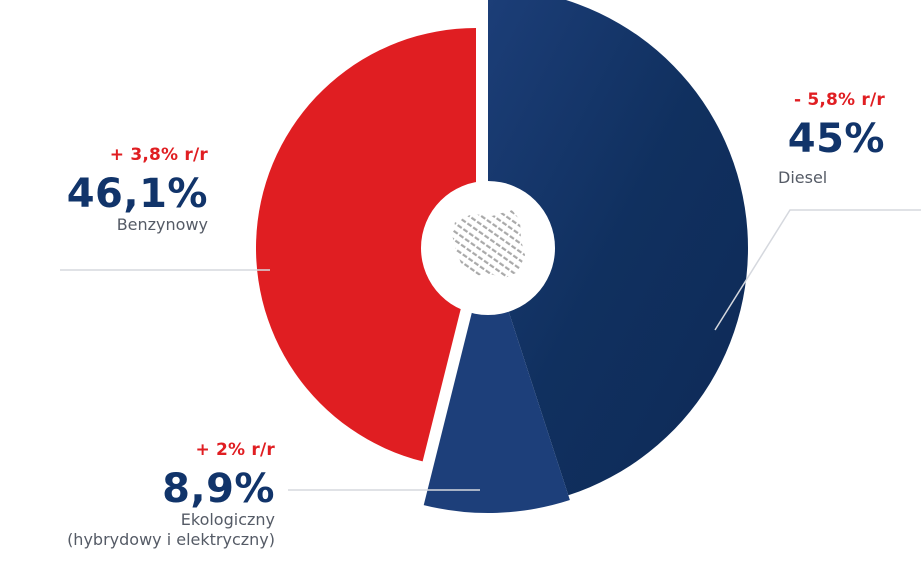 This screenshot has width=921, height=567. Describe the element at coordinates (218, 489) in the screenshot. I see `value-ekologiczny: 8,9%` at that location.